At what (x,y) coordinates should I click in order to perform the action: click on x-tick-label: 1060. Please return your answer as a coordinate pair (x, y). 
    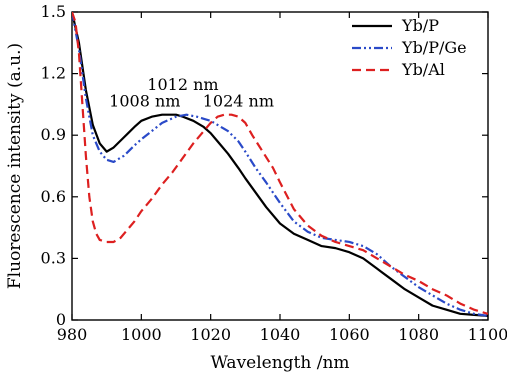
    Looking at the image, I should click on (349, 334).